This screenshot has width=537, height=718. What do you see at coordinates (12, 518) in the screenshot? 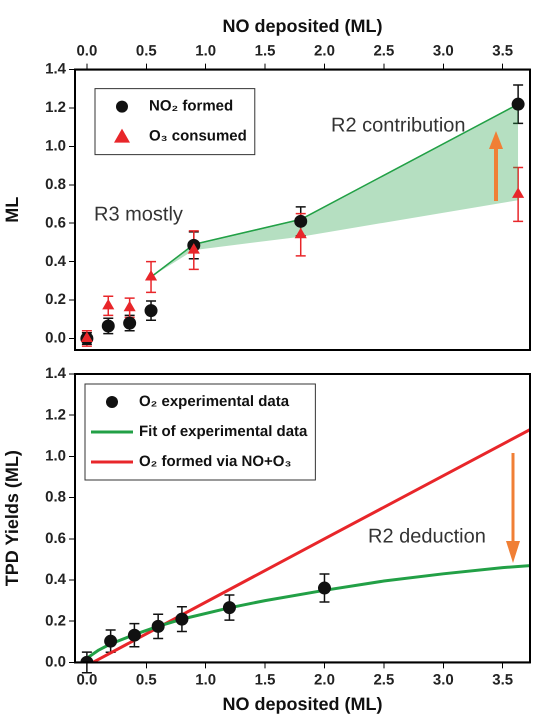
I see `y-axis-title: TPD Yields (ML)` at bounding box center [12, 518].